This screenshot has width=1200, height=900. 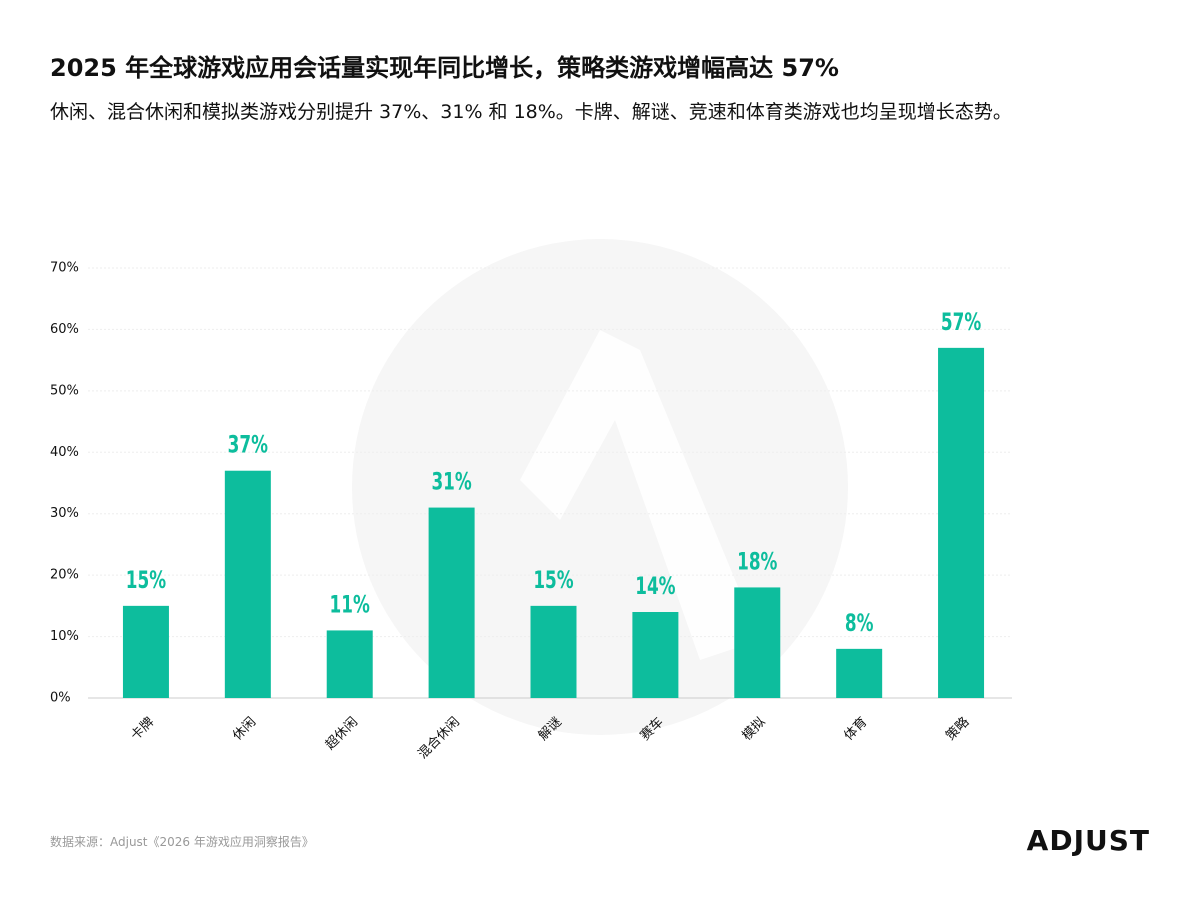 What do you see at coordinates (961, 323) in the screenshot?
I see `value-label: 57%` at bounding box center [961, 323].